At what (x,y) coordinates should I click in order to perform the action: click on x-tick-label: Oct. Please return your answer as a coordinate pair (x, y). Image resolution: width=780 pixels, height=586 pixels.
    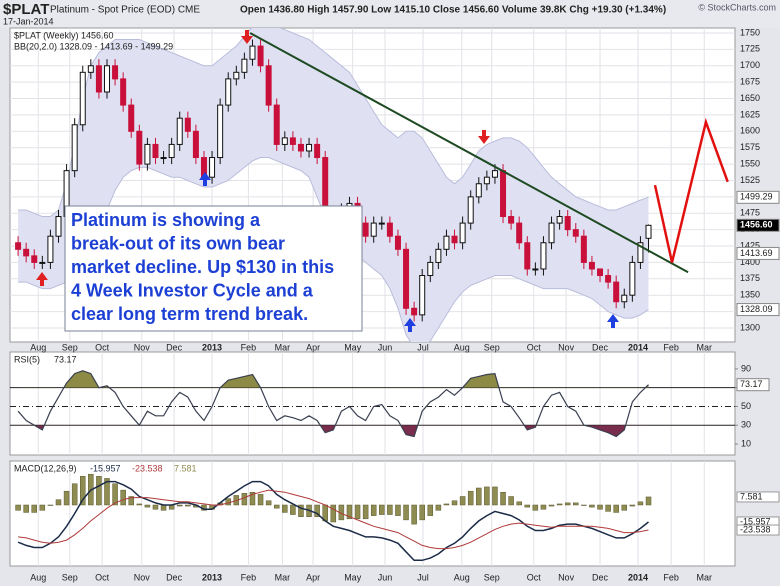
    Looking at the image, I should click on (102, 347).